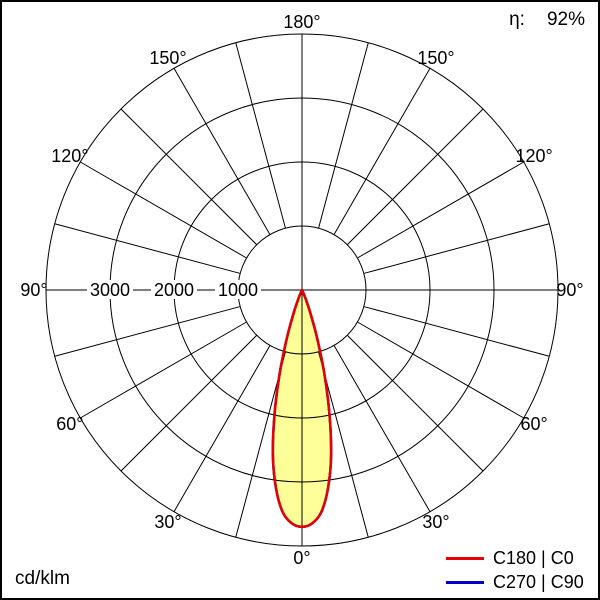  I want to click on legend-label-c0: C180 | C0, so click(533, 558).